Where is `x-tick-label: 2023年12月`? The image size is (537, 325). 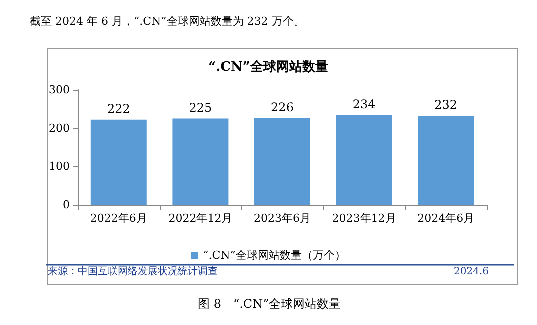 x-tick-label: 2023年12月 is located at coordinates (364, 218).